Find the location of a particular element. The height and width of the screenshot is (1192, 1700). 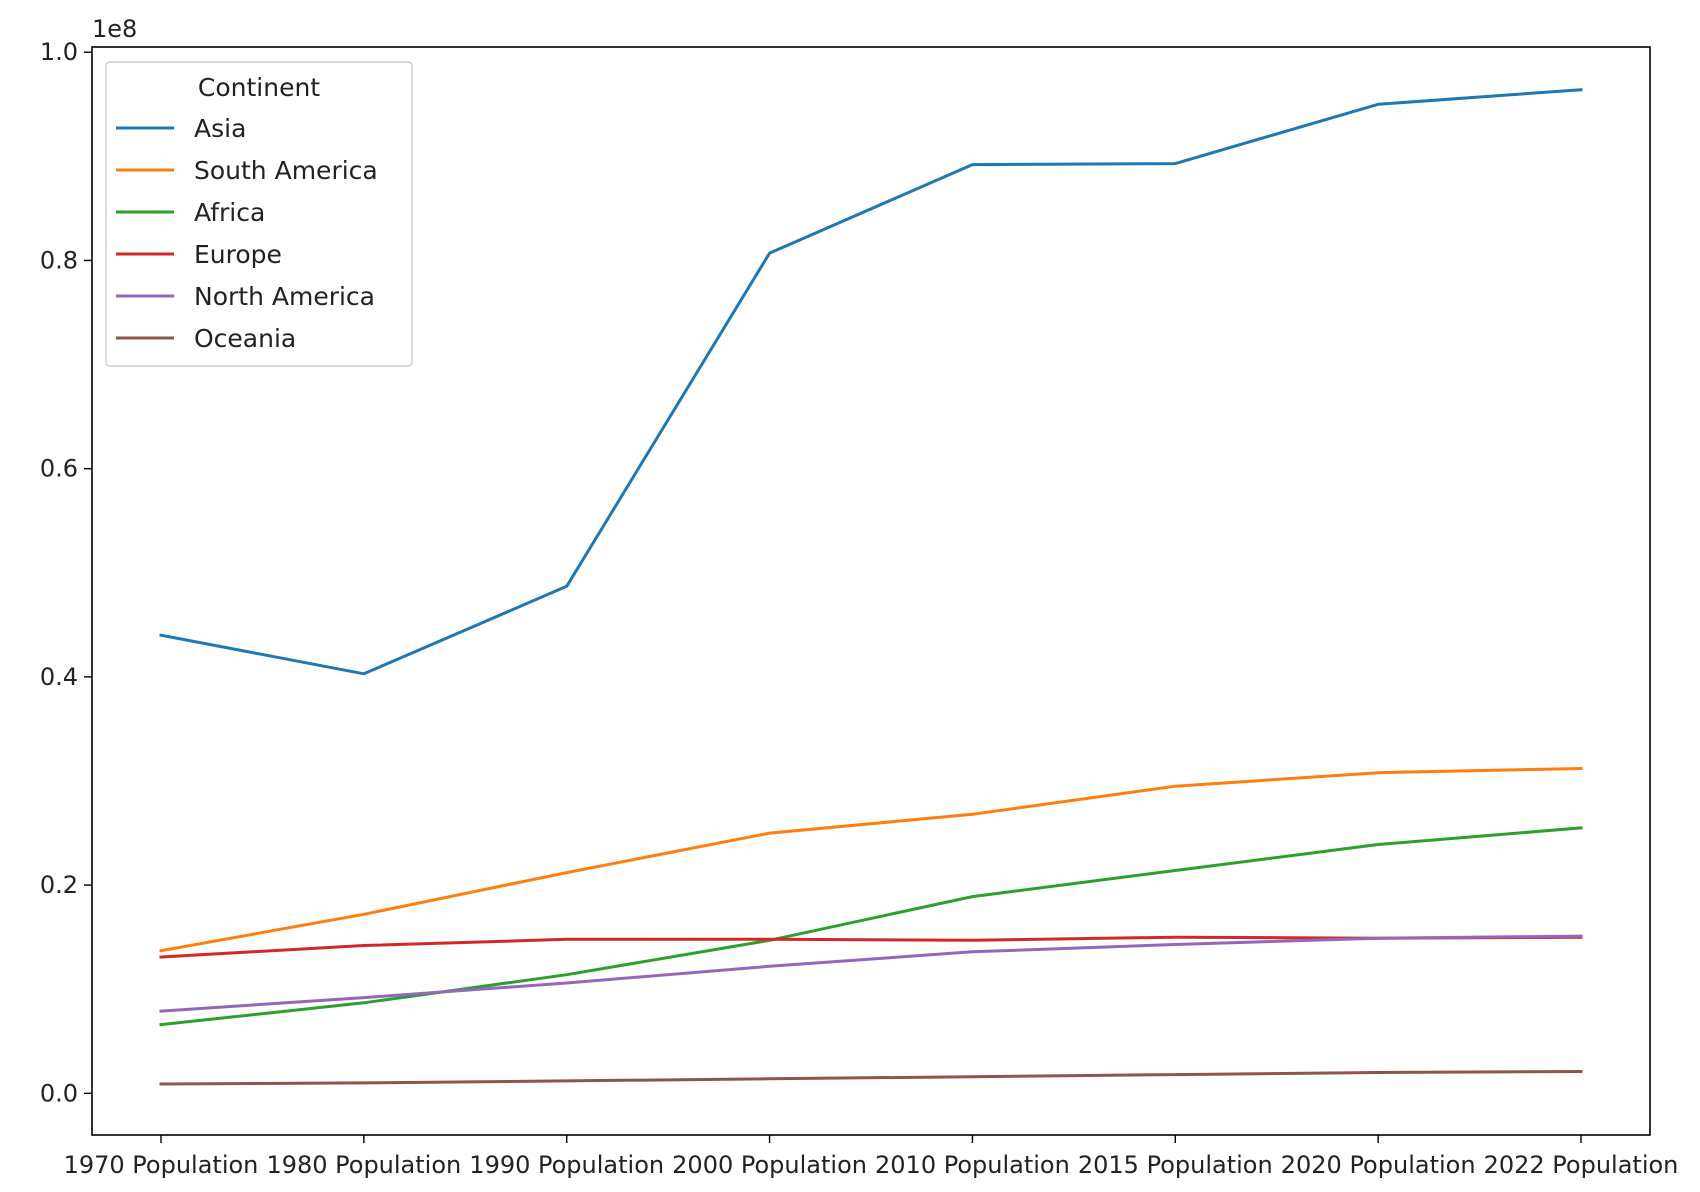

legend-label: North America is located at coordinates (284, 296).